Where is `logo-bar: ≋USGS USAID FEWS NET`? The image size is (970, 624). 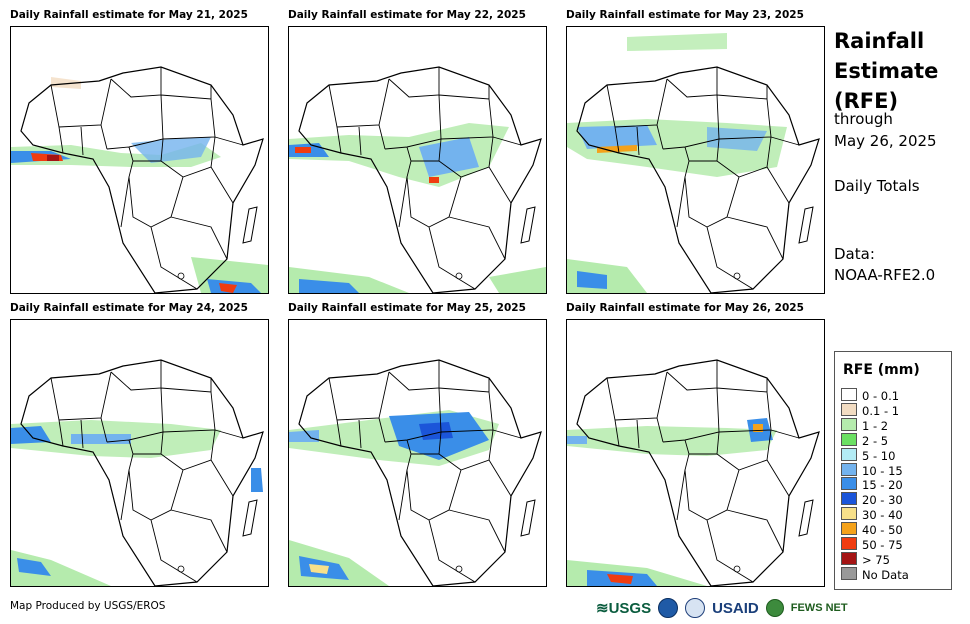 logo-bar: ≋USGS USAID FEWS NET is located at coordinates (722, 608).